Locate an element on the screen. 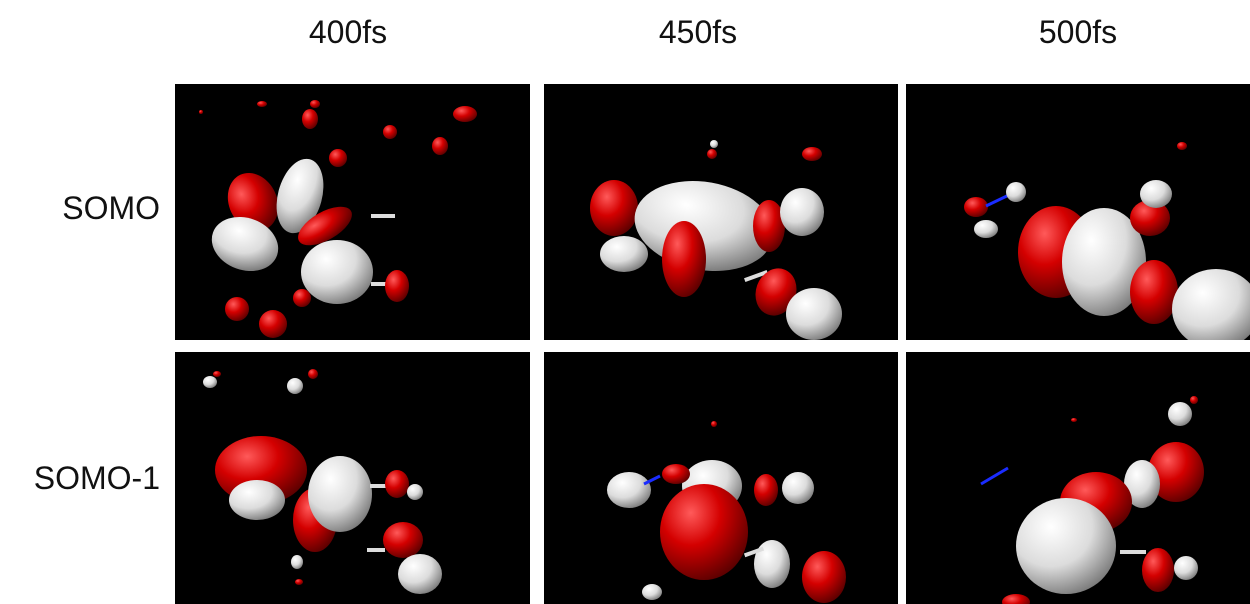 Image resolution: width=1250 pixels, height=604 pixels. column-label-400fs: 400fs is located at coordinates (348, 32).